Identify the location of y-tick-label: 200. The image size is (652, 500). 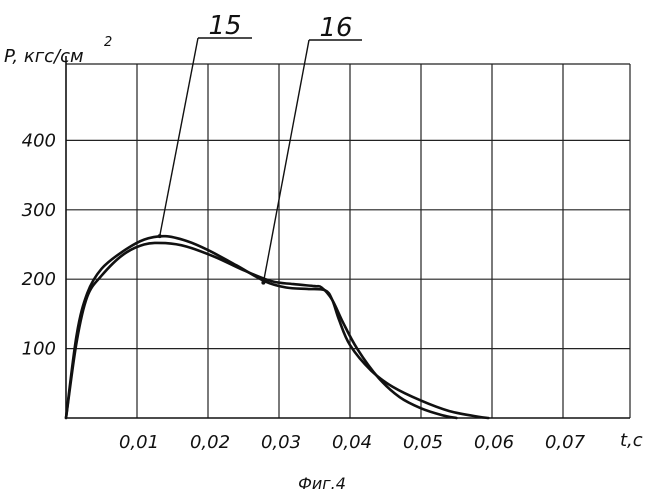
(39, 279).